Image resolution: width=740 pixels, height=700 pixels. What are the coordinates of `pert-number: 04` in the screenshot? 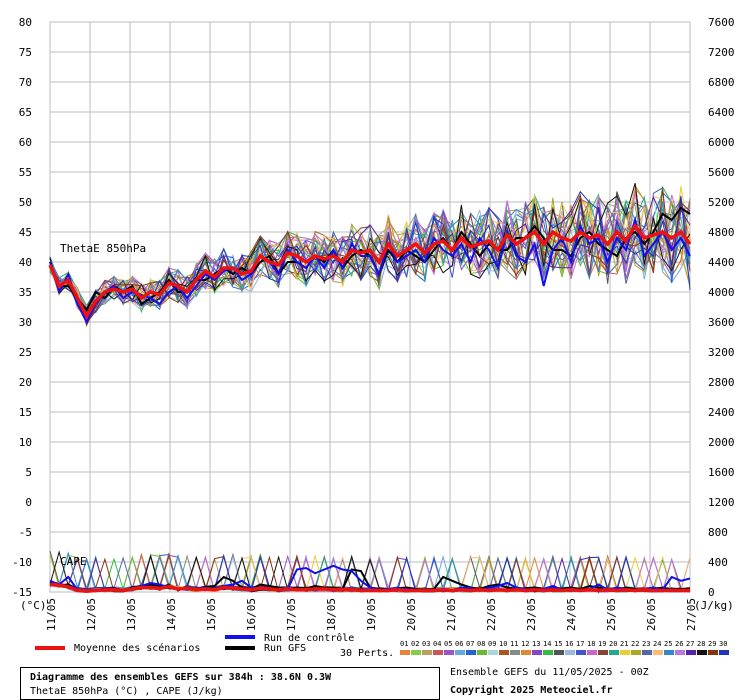 It's located at (437, 644).